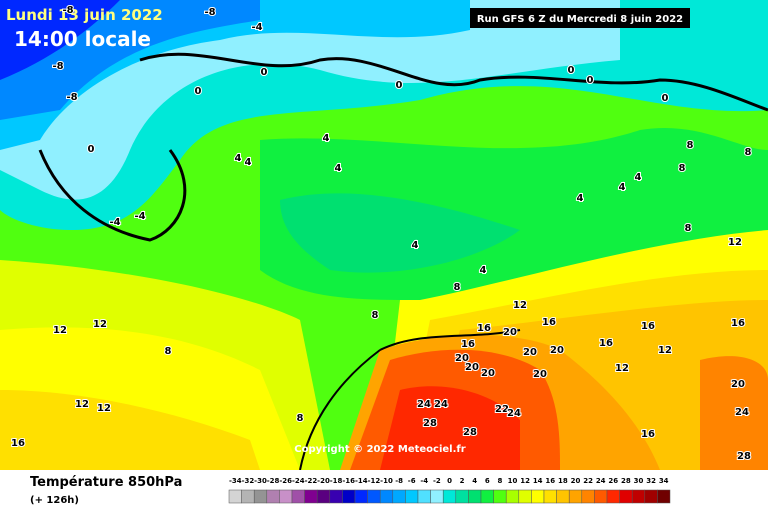  I want to click on legend-tick-label: 8, so click(499, 481).